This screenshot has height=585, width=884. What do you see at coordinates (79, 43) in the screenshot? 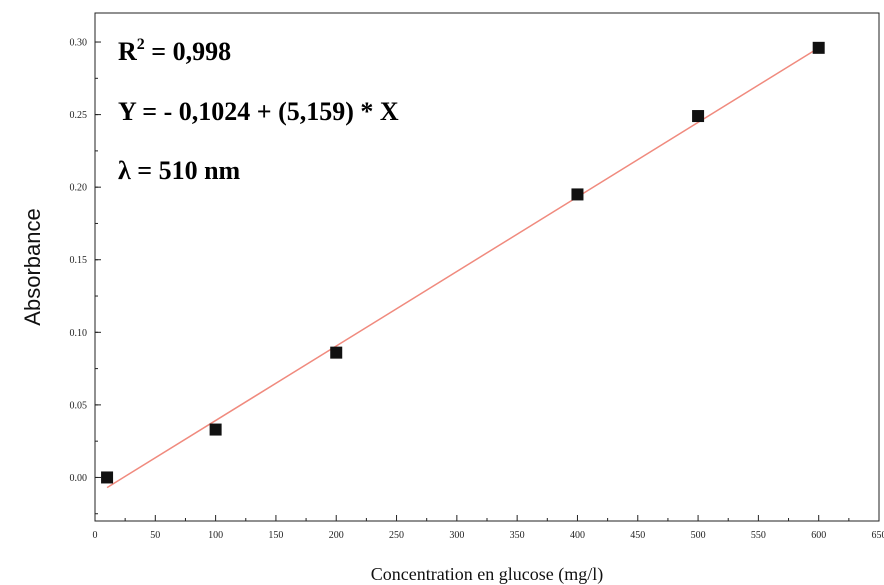
I see `y-tick-label: 0.30` at bounding box center [79, 43].